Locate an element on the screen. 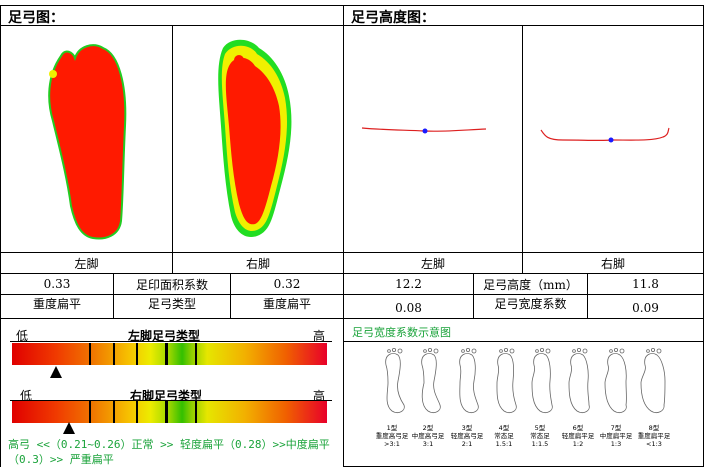  right-foot-label: 右脚 is located at coordinates (257, 263).